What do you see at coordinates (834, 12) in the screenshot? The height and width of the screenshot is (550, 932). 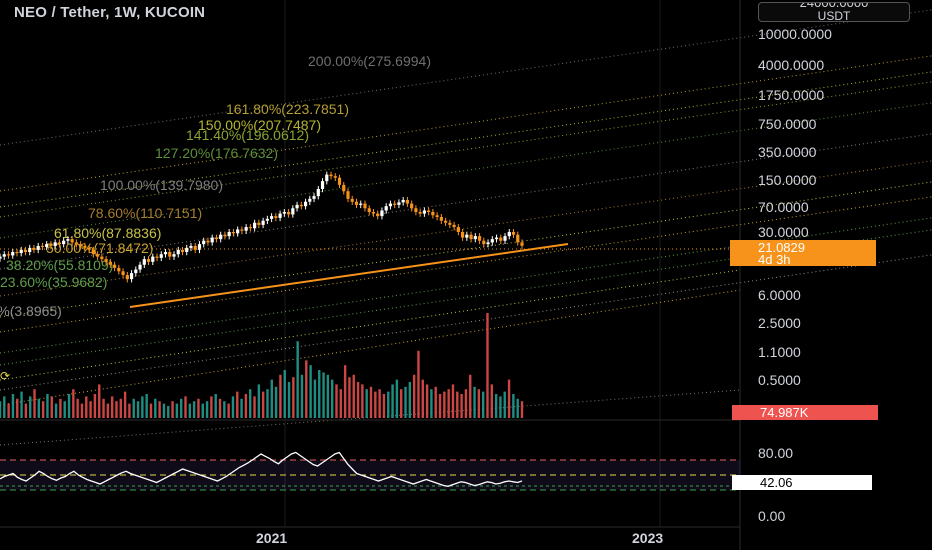 I see `currency-button: 24000.0000 USDT` at bounding box center [834, 12].